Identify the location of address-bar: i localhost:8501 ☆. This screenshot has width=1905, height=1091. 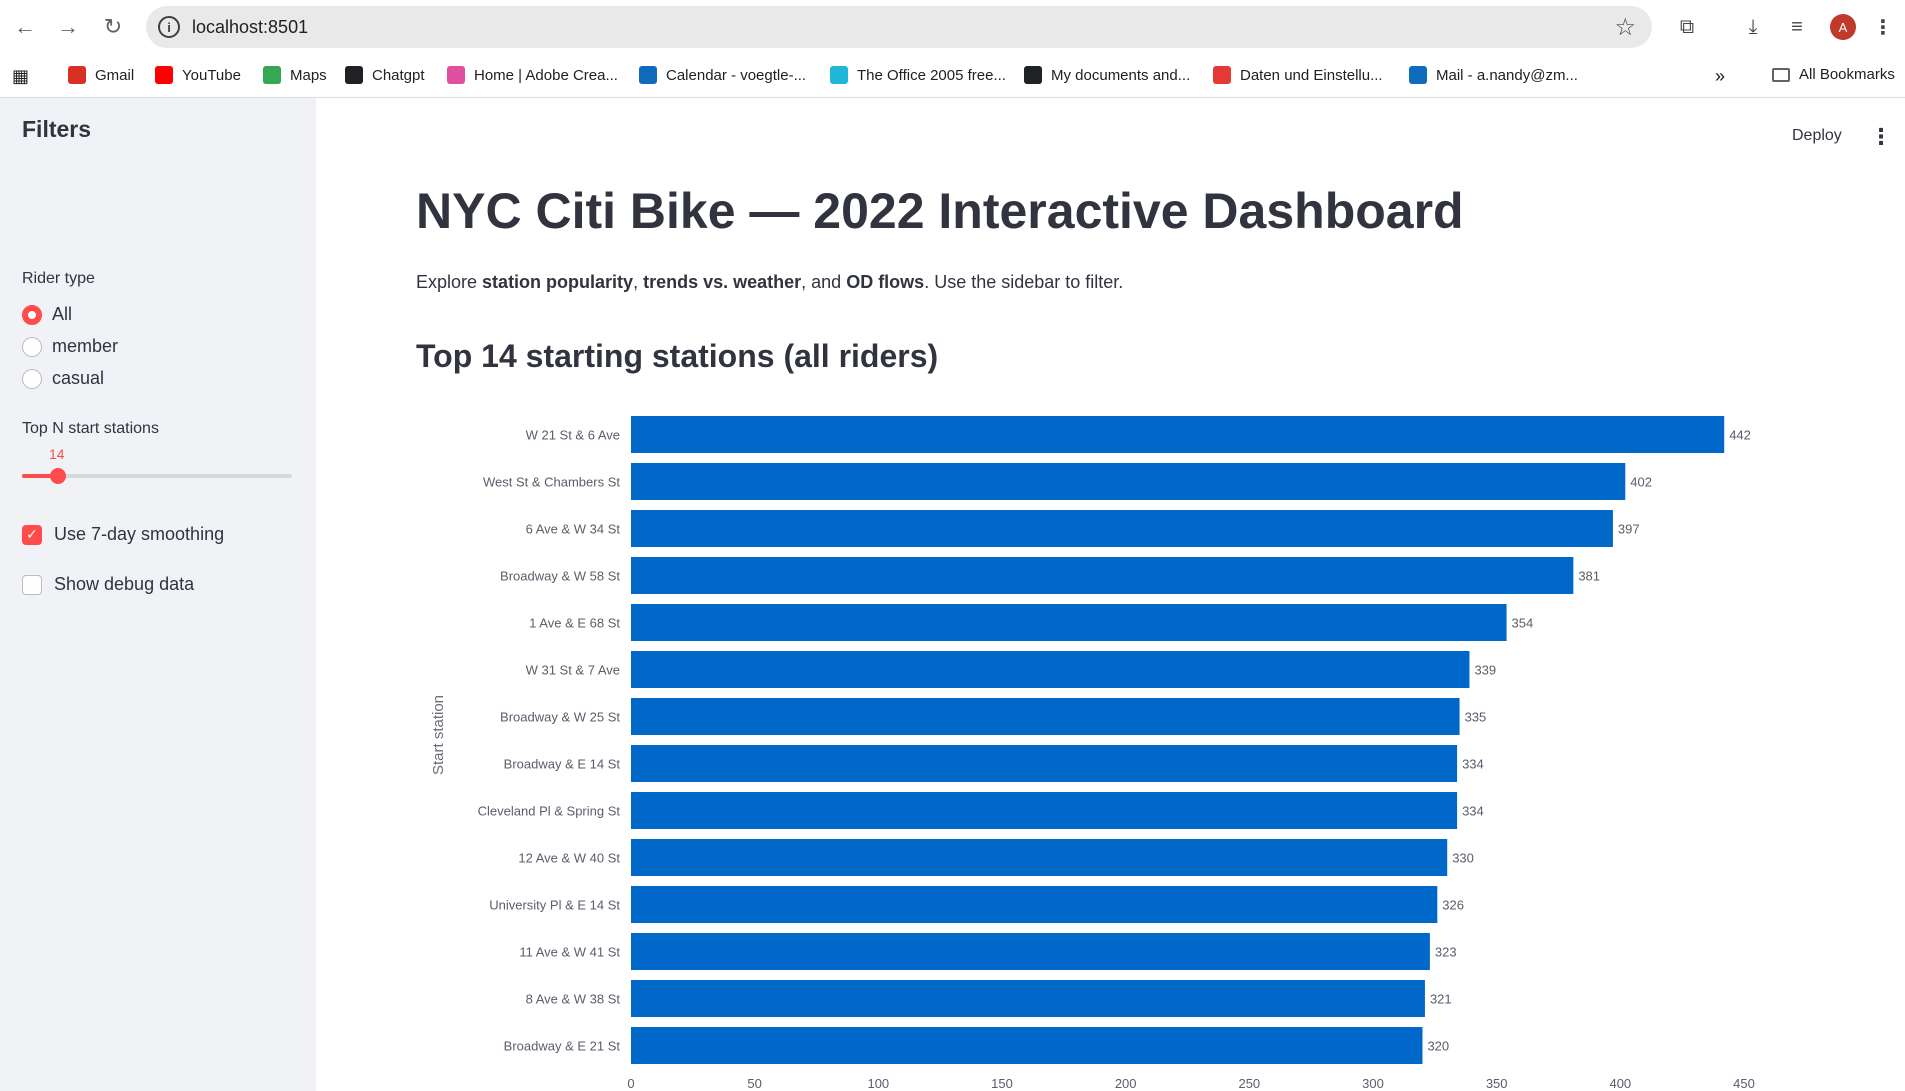
(899, 27).